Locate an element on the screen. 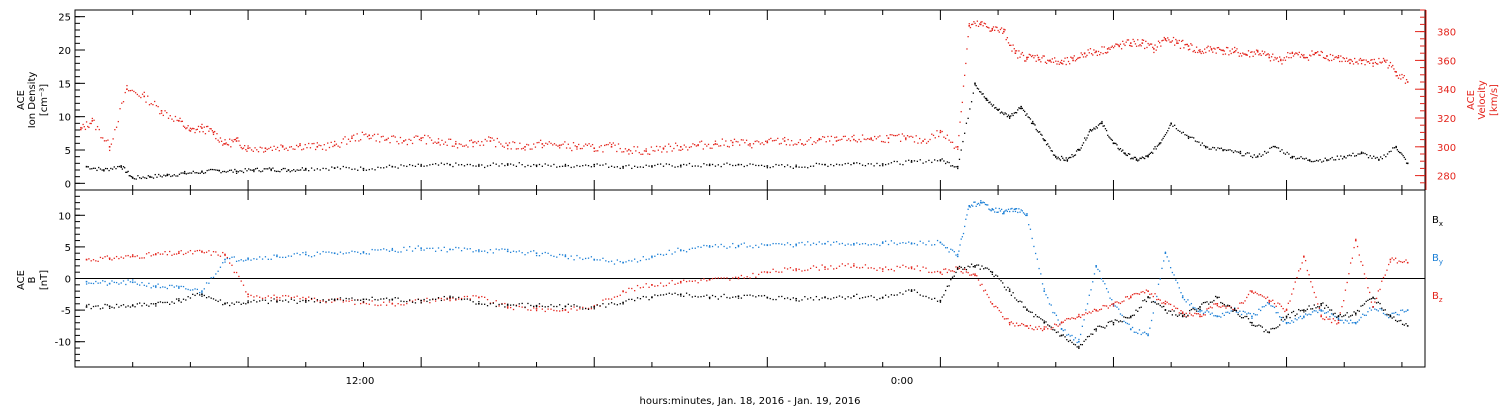 Image resolution: width=1500 pixels, height=410 pixels. bottom-left-tick-label: 0 is located at coordinates (68, 280).